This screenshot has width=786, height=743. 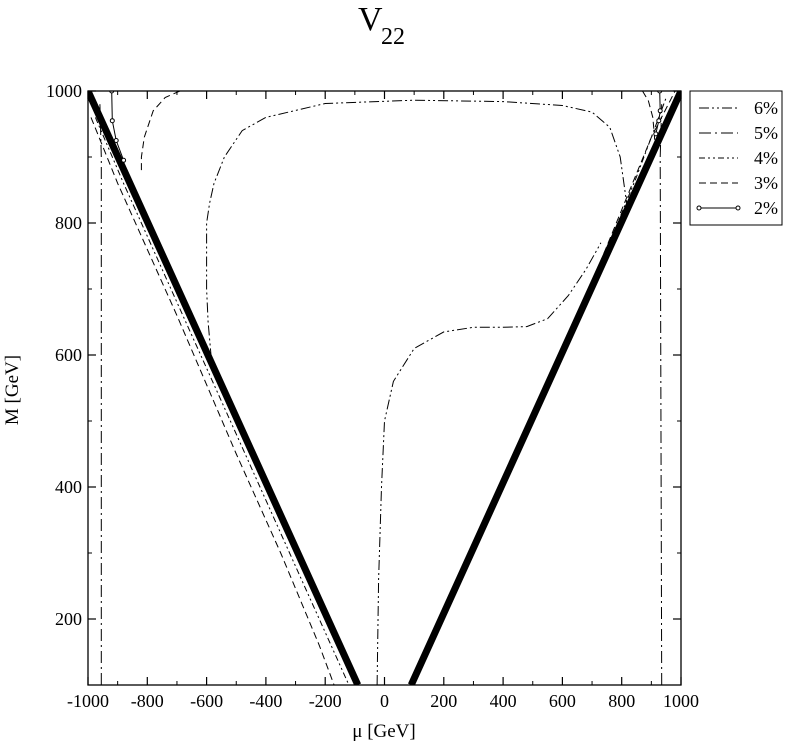 I want to click on x-tick-label: -600, so click(x=206, y=701).